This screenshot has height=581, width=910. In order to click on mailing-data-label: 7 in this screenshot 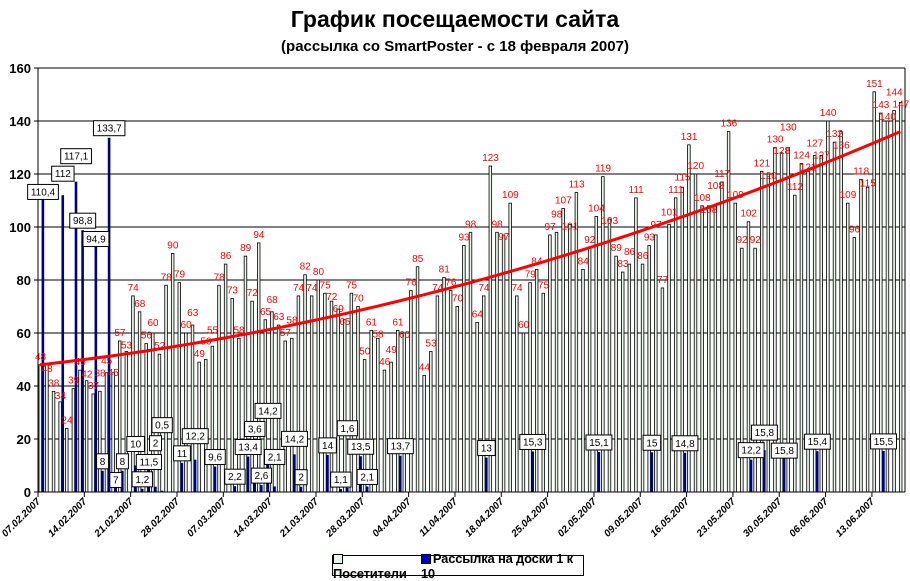, I will do `click(116, 480)`.